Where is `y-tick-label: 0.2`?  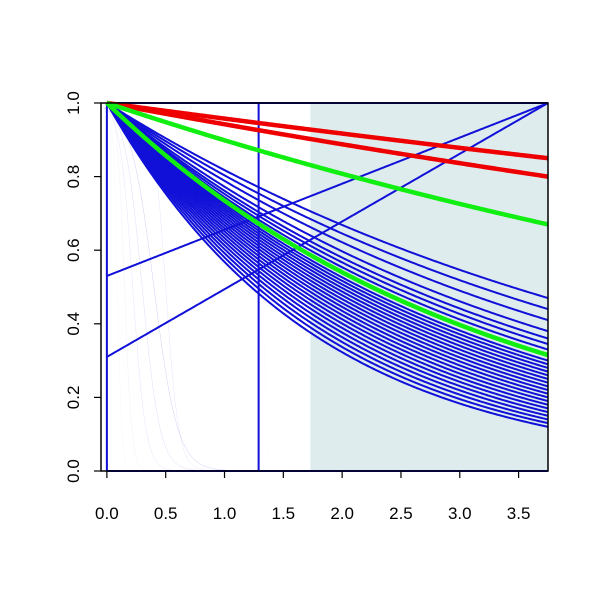
y-tick-label: 0.2 is located at coordinates (73, 398).